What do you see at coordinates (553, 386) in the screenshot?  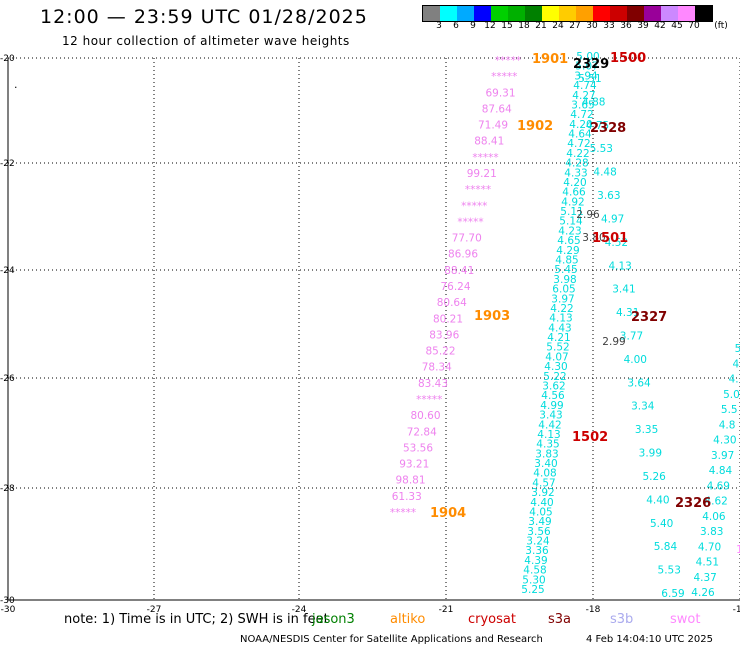 I see `swh-value-cyan: 3.62` at bounding box center [553, 386].